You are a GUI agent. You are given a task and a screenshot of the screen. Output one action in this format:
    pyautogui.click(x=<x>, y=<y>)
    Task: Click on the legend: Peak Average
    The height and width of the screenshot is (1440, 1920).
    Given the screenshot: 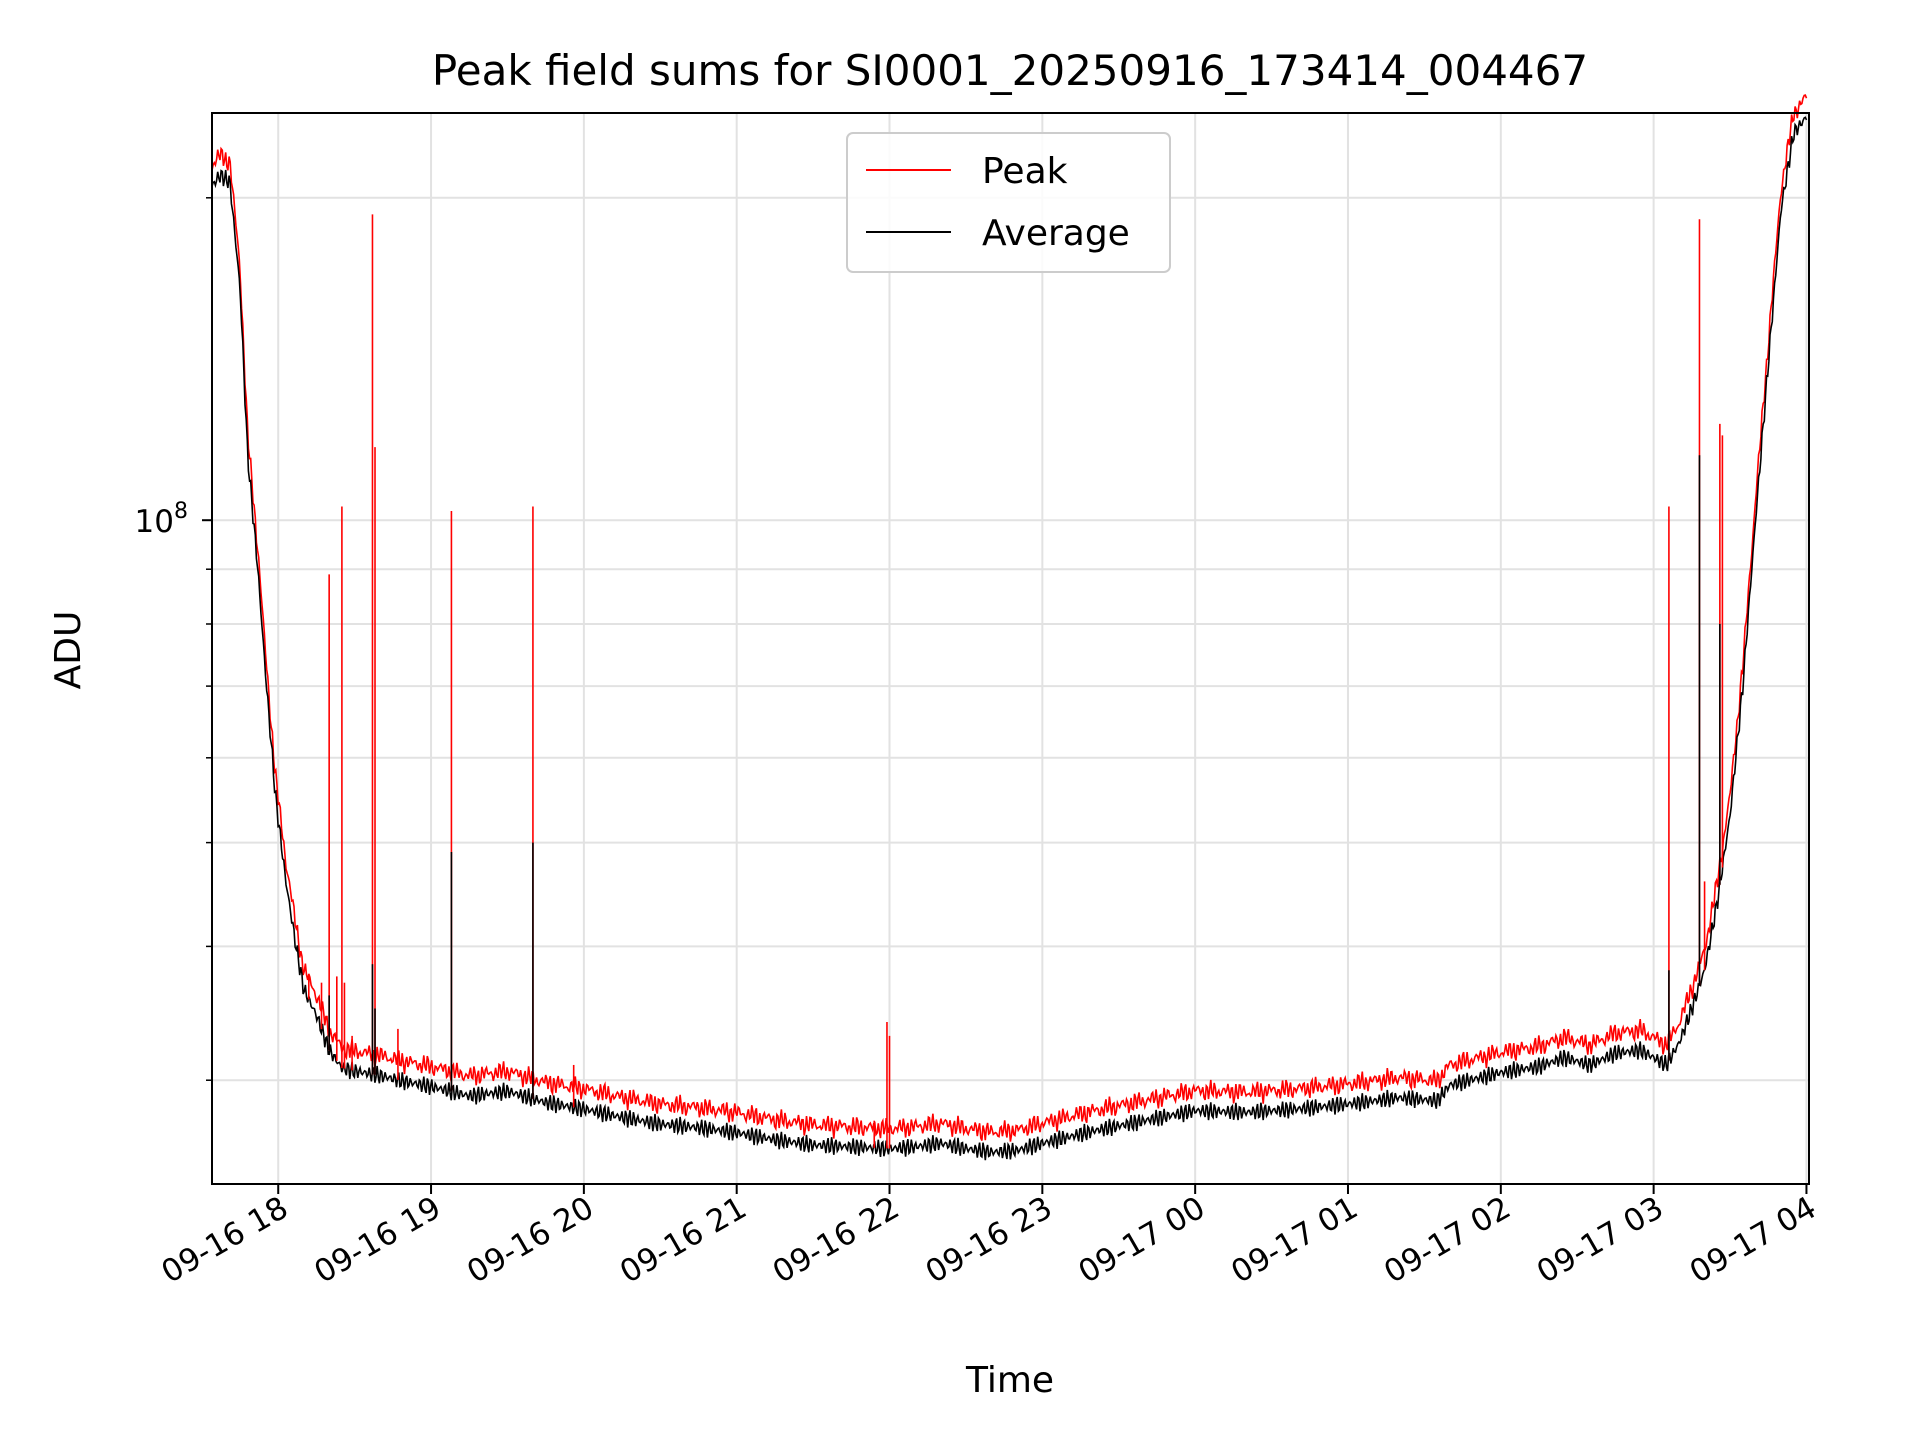 What is the action you would take?
    pyautogui.click(x=1008, y=202)
    